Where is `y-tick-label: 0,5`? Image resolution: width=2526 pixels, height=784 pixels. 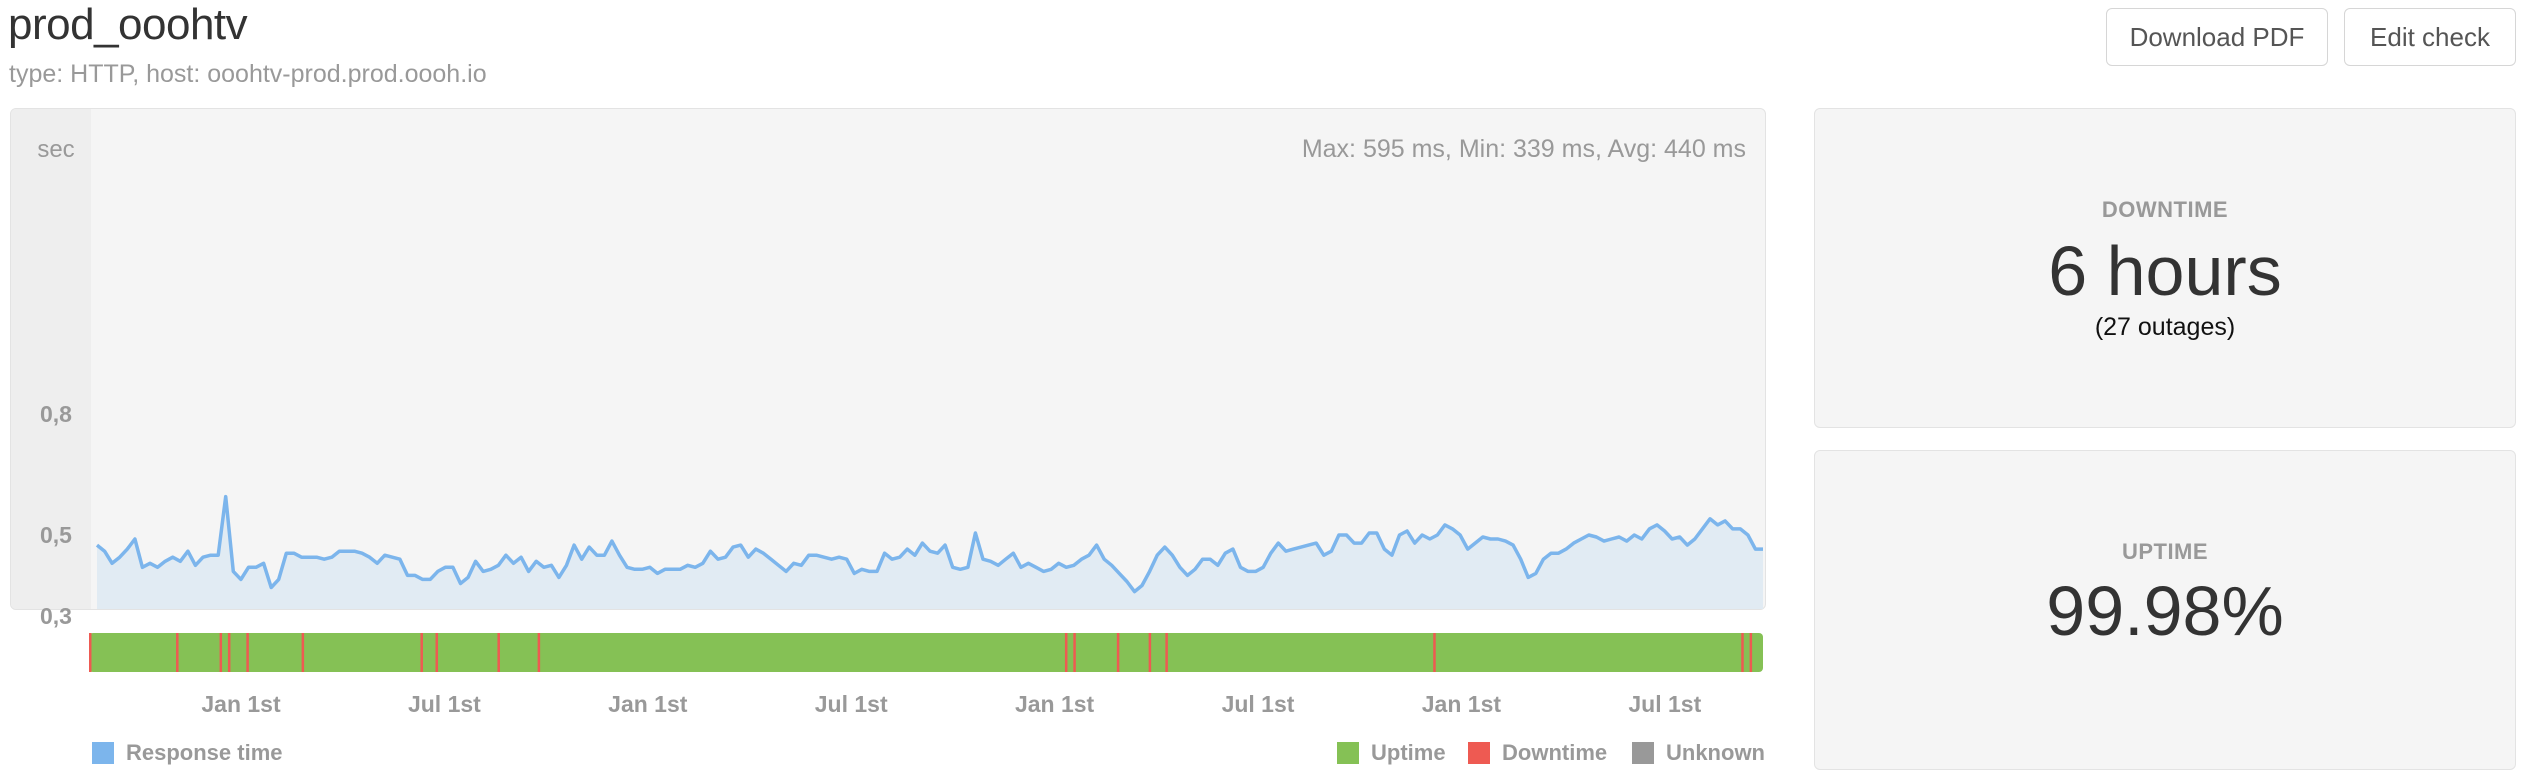 y-tick-label: 0,5 is located at coordinates (56, 535).